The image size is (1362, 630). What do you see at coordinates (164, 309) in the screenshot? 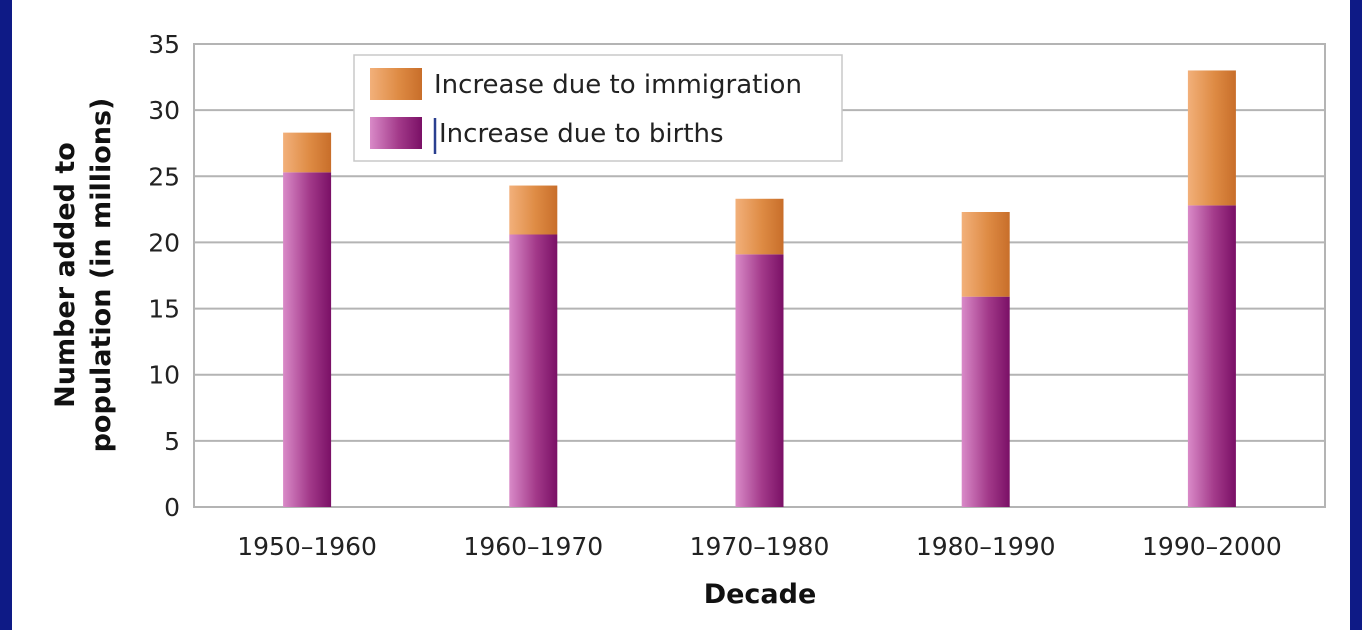
I see `y-tick-label: 15` at bounding box center [164, 309].